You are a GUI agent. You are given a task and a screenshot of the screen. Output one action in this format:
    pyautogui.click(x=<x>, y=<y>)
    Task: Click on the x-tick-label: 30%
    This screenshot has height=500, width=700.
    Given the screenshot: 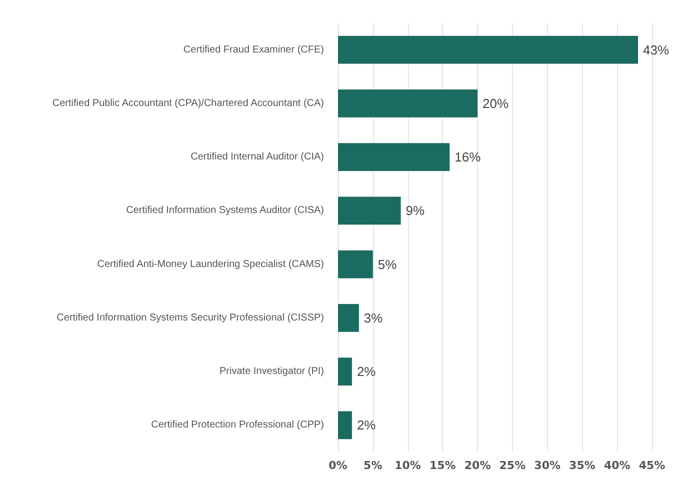 What is the action you would take?
    pyautogui.click(x=547, y=465)
    